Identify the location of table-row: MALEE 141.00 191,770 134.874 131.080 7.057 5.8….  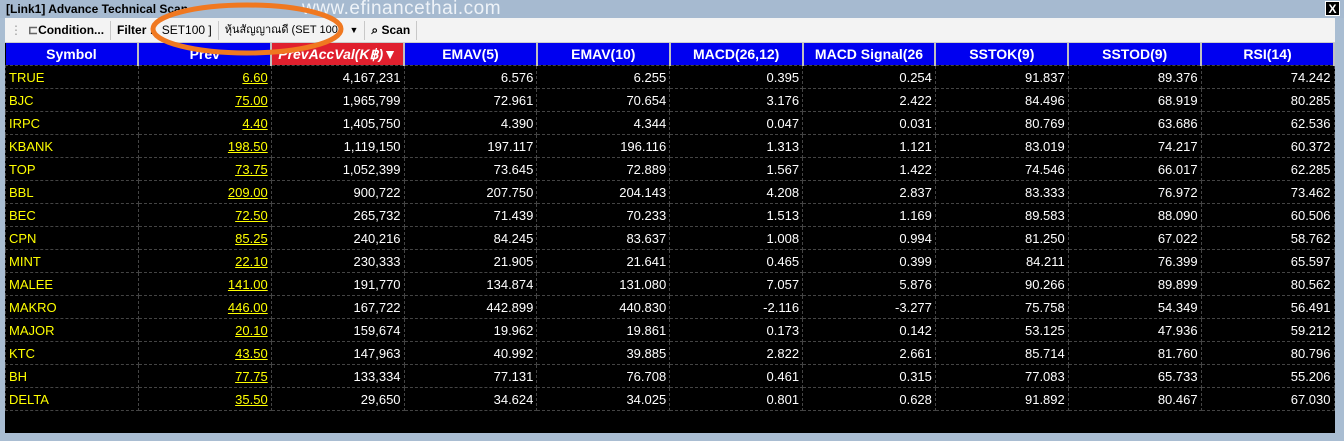
(670, 284).